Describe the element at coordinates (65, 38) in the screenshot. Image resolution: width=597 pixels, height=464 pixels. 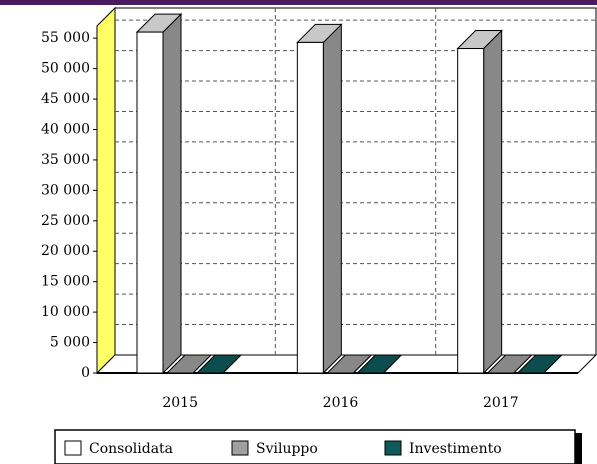
I see `y-tick-label: 55 000` at that location.